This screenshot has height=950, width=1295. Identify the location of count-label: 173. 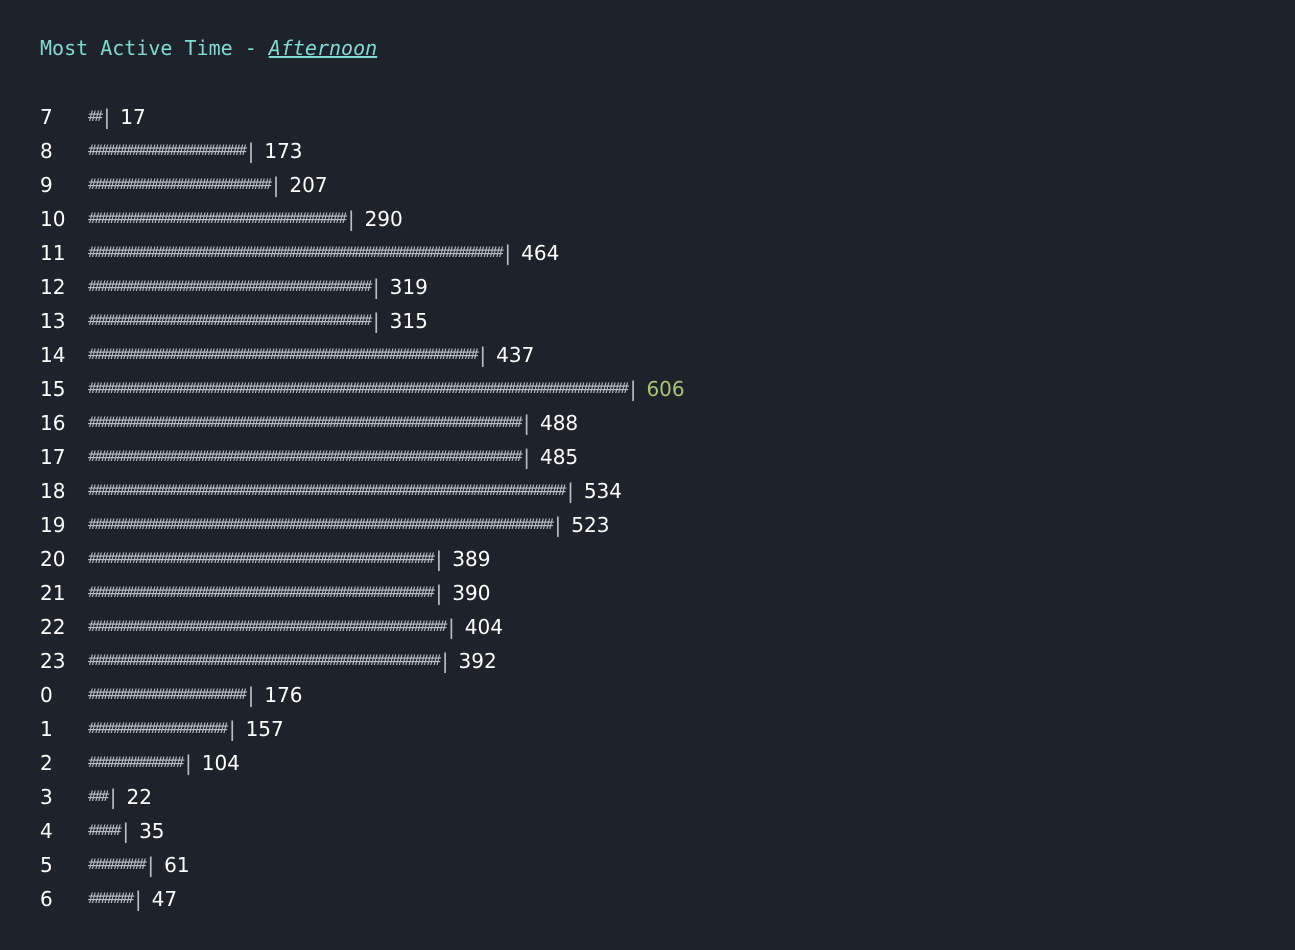
(283, 151).